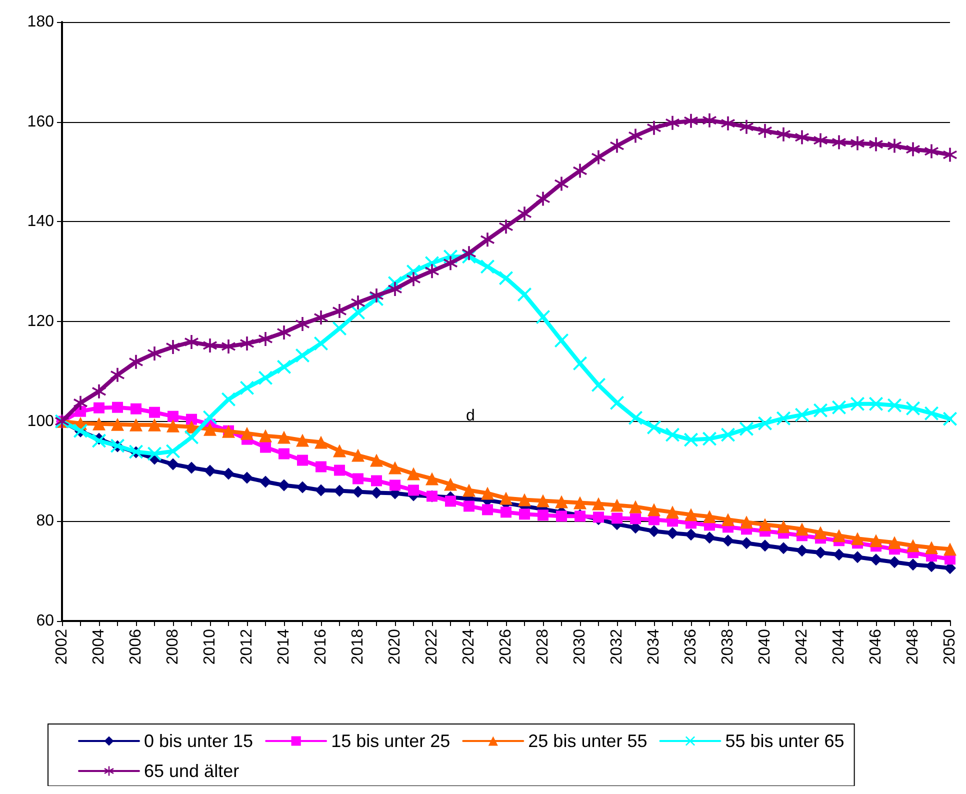  I want to click on x-tick-label: 2008, so click(173, 646).